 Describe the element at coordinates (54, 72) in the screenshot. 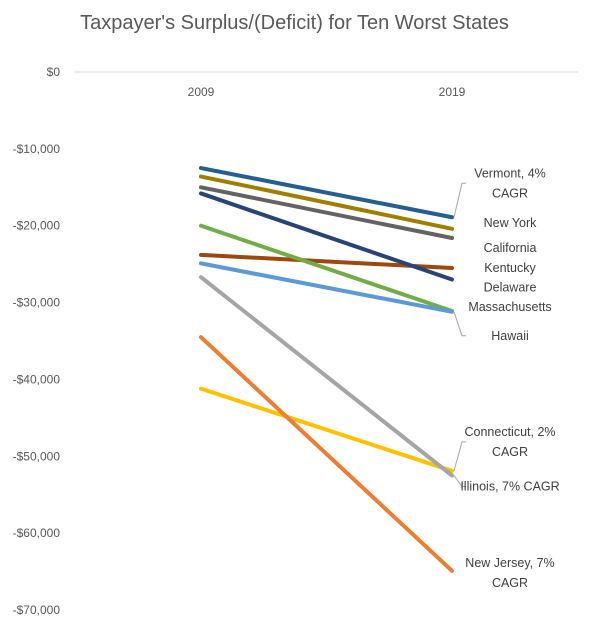

I see `y-tick-label: $0` at that location.